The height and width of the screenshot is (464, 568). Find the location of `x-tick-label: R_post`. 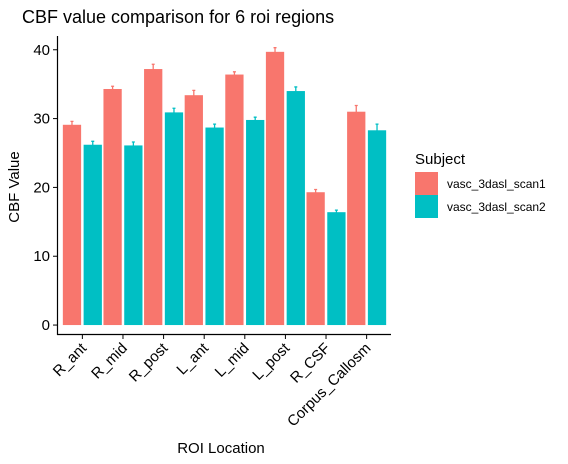

x-tick-label: R_post is located at coordinates (149, 362).